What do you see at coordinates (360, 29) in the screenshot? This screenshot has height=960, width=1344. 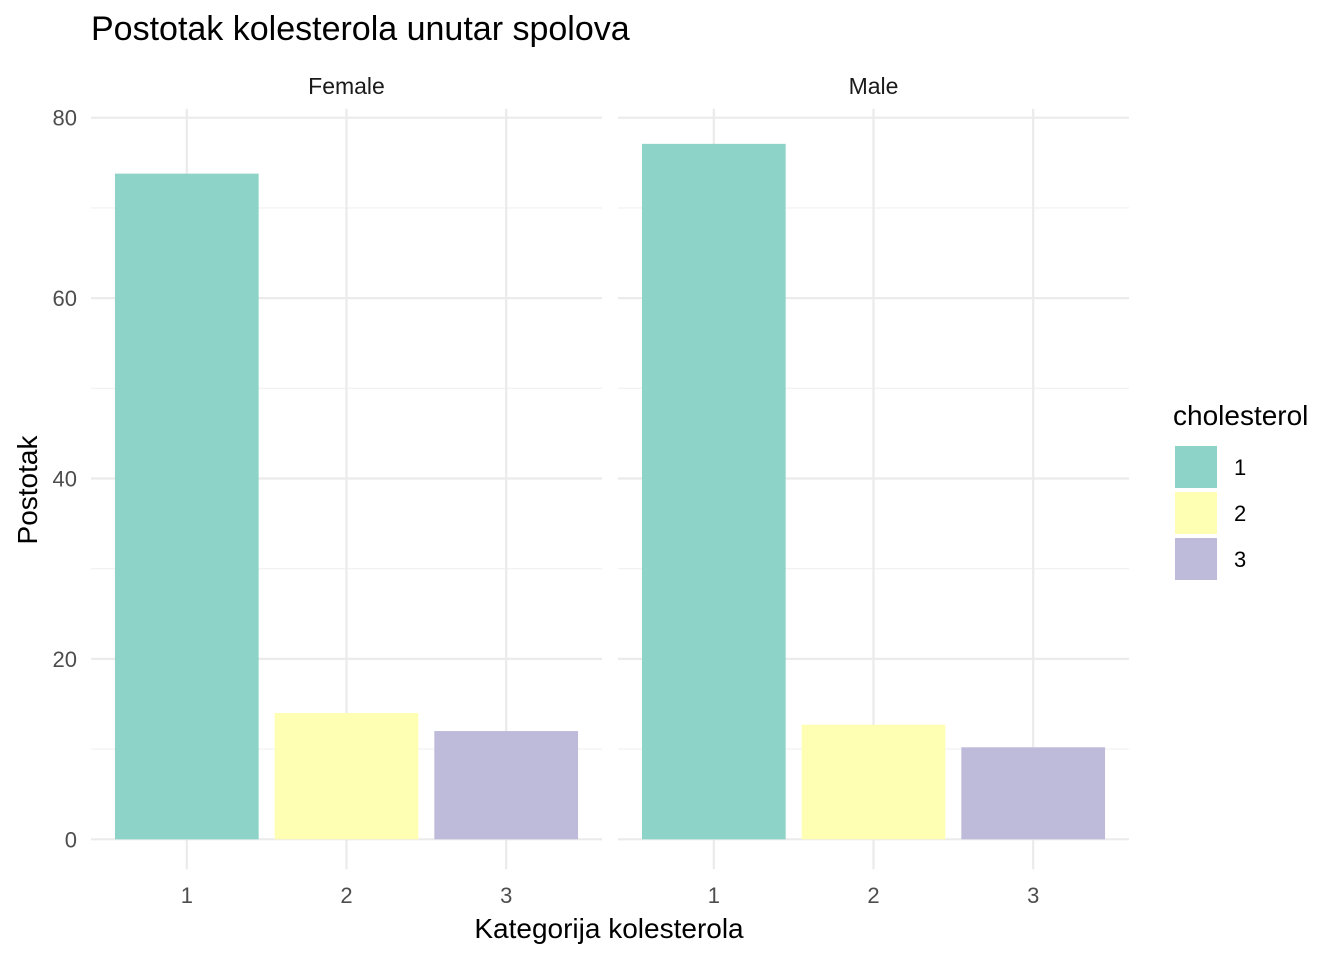 I see `chart-title: Postotak kolesterola unutar spolova` at bounding box center [360, 29].